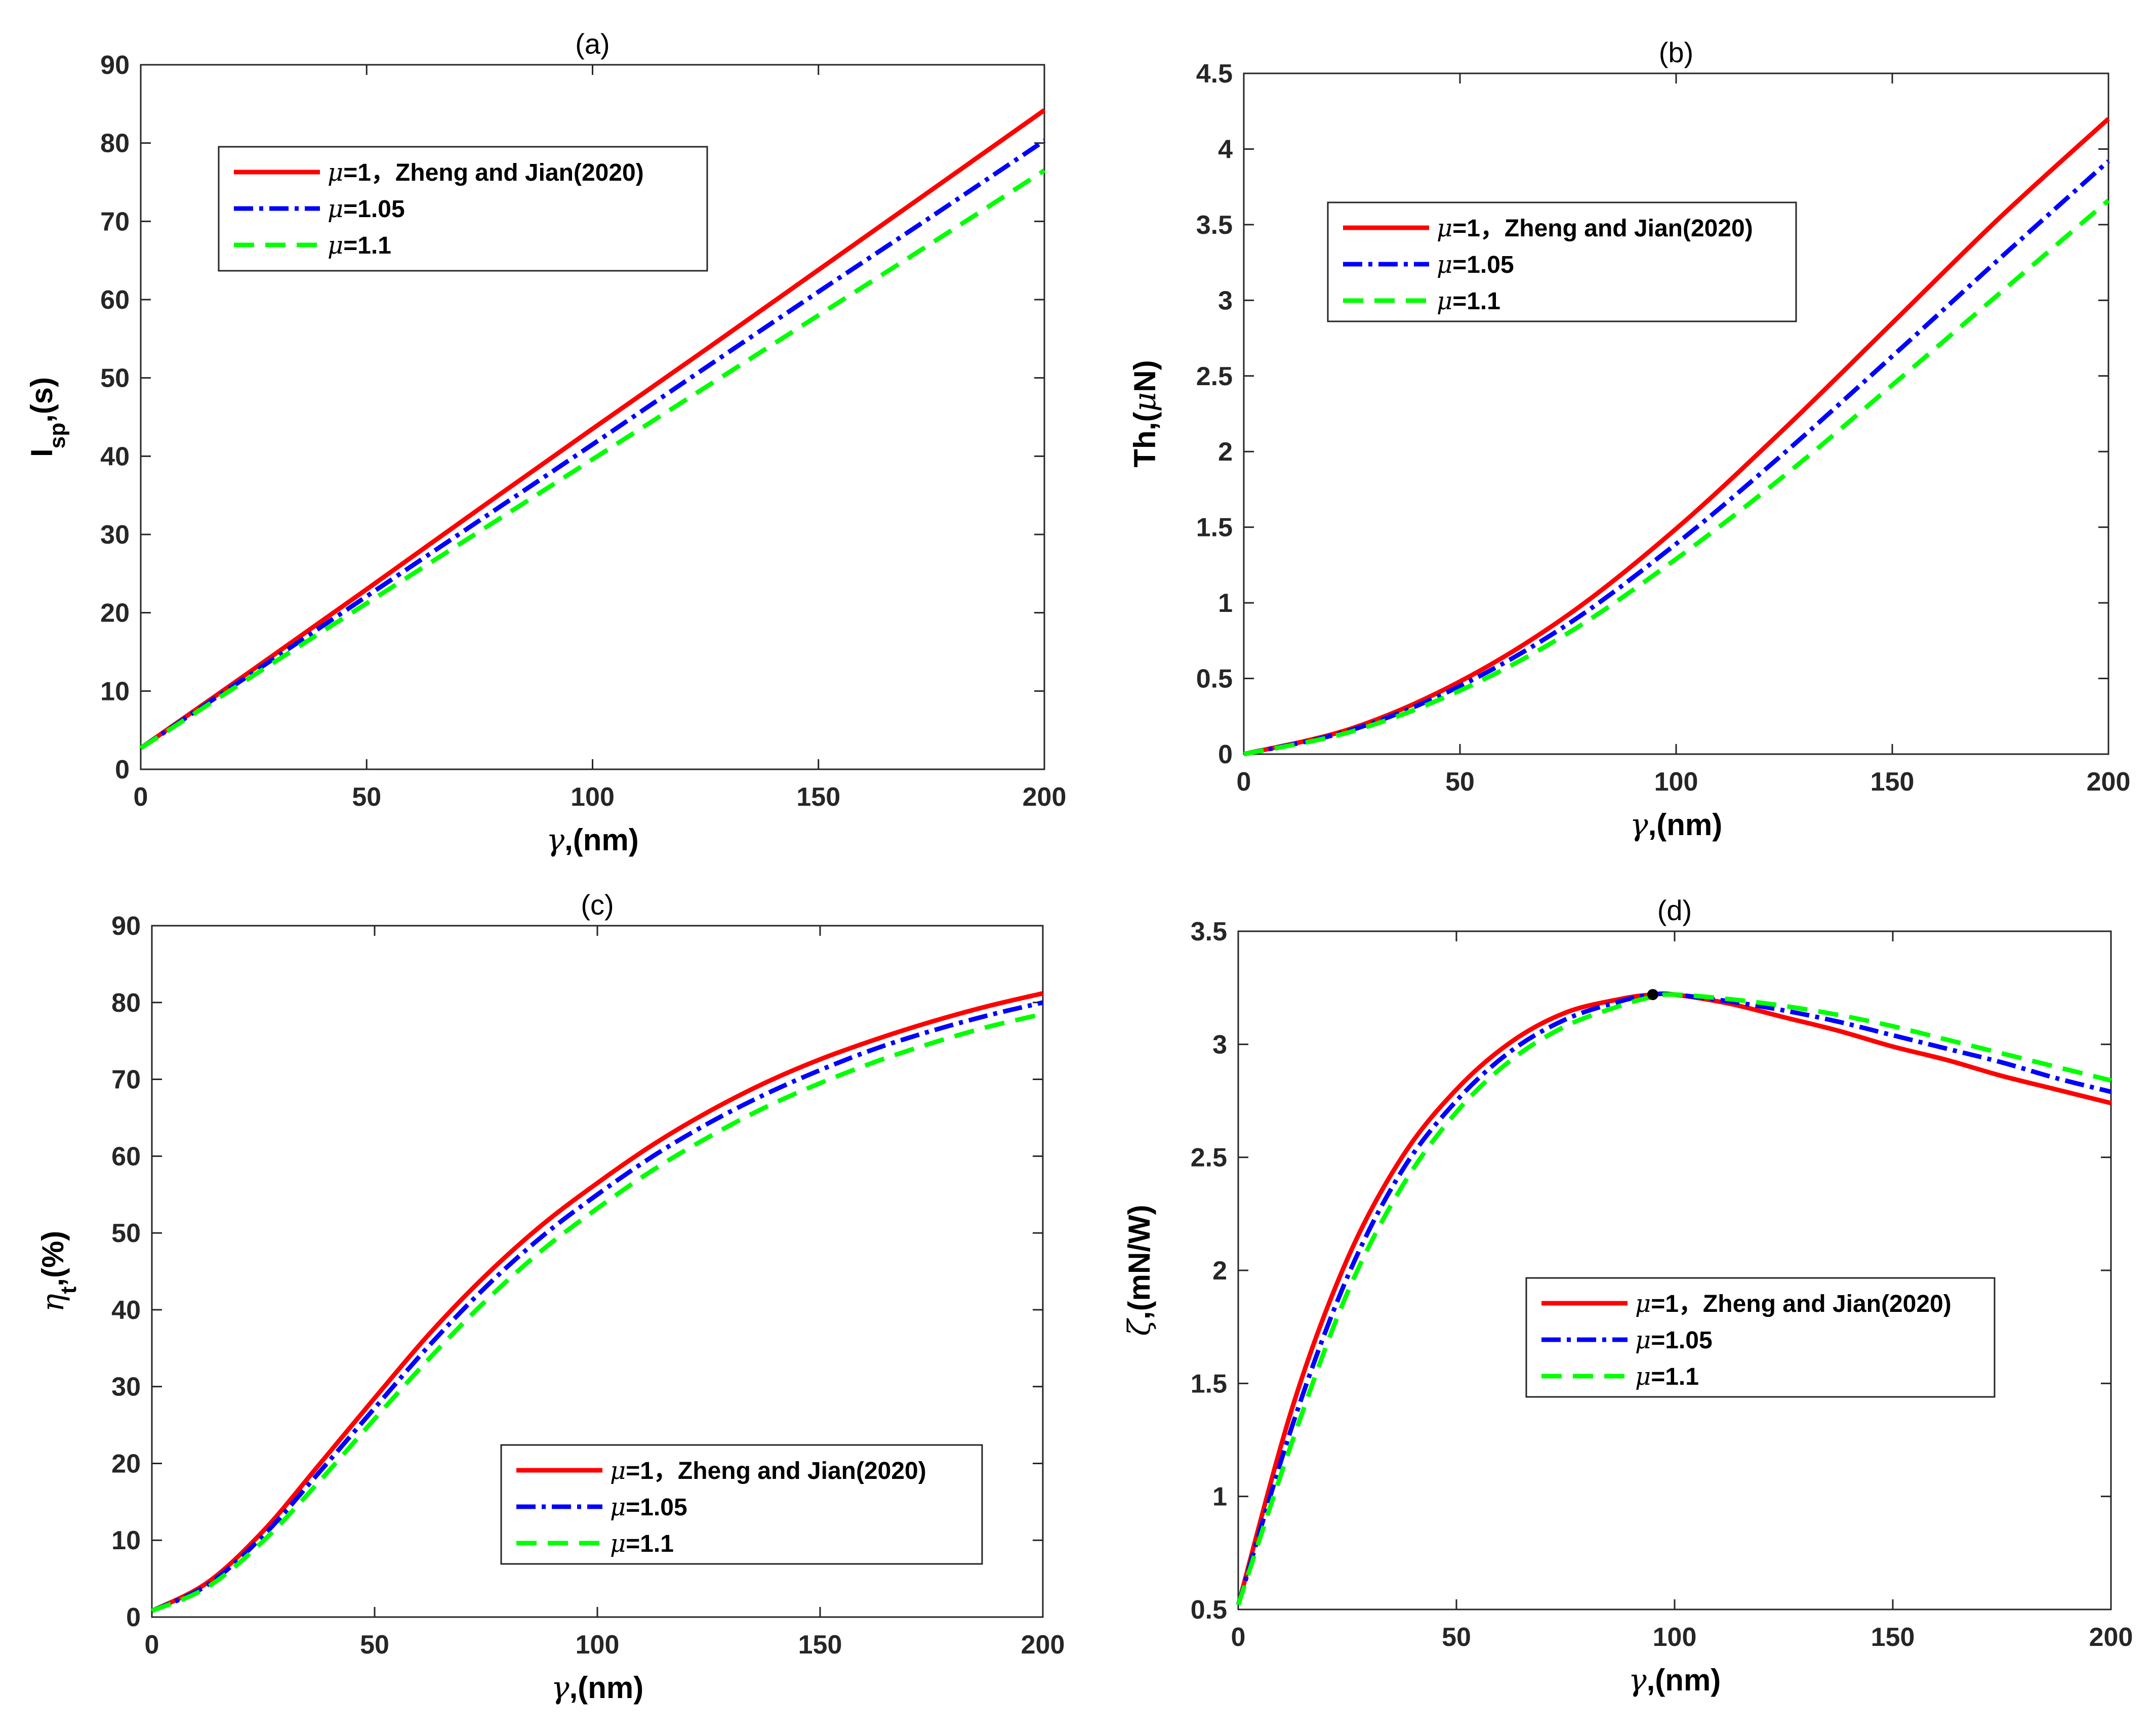 The width and height of the screenshot is (2154, 1736). I want to click on panel-c-legend-text-3: =1.1, so click(650, 1544).